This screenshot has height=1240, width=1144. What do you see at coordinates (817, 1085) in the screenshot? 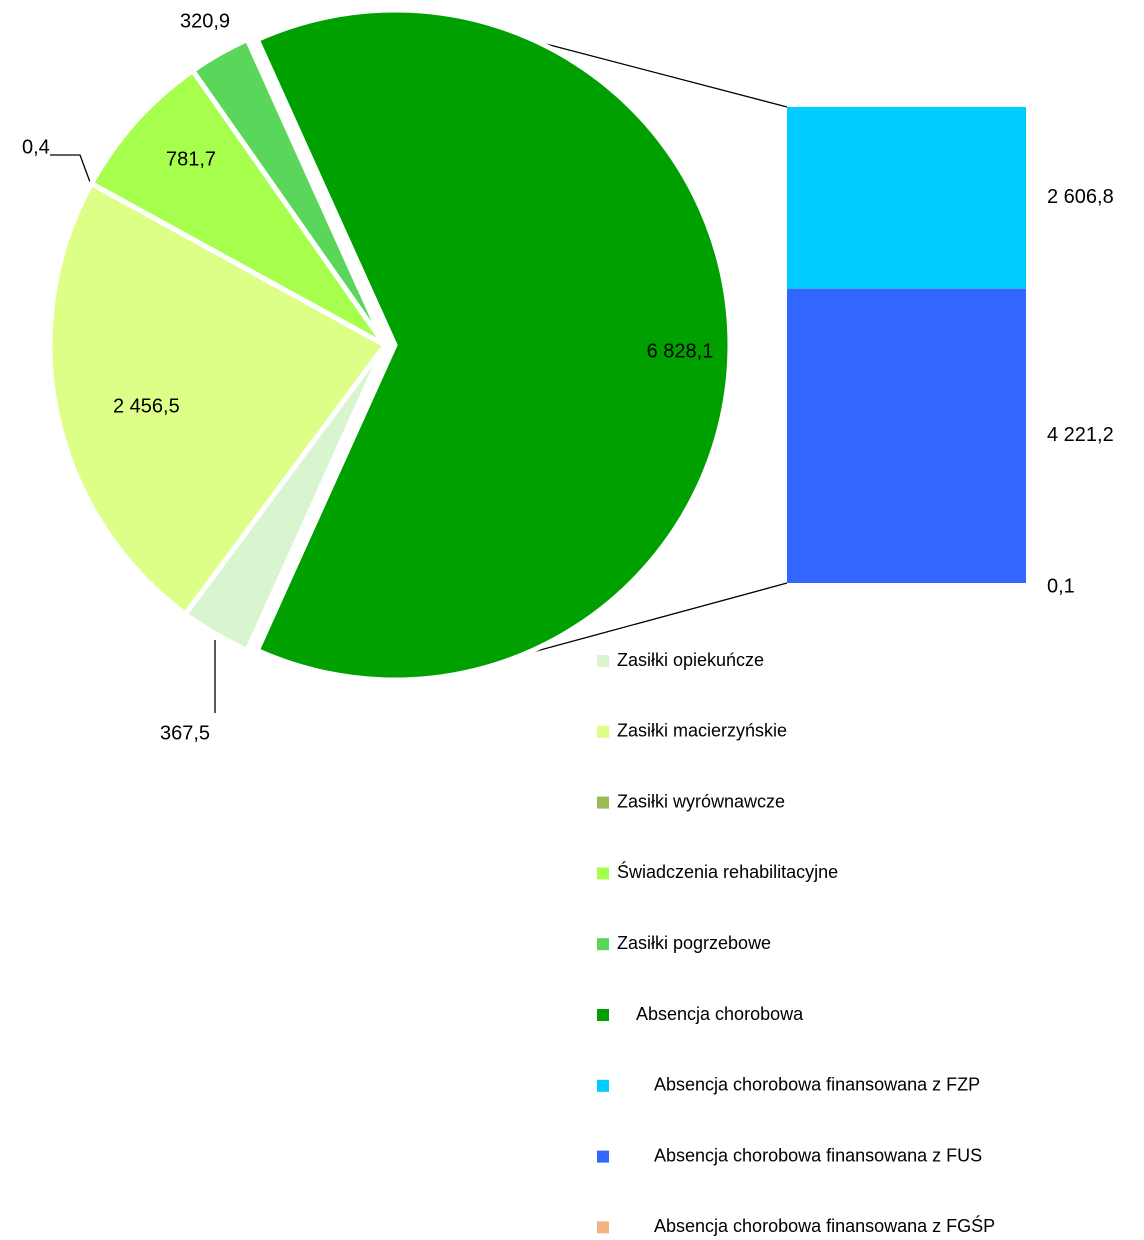
I see `legend-label: Absencja chorobowa finansowana z FZP` at bounding box center [817, 1085].